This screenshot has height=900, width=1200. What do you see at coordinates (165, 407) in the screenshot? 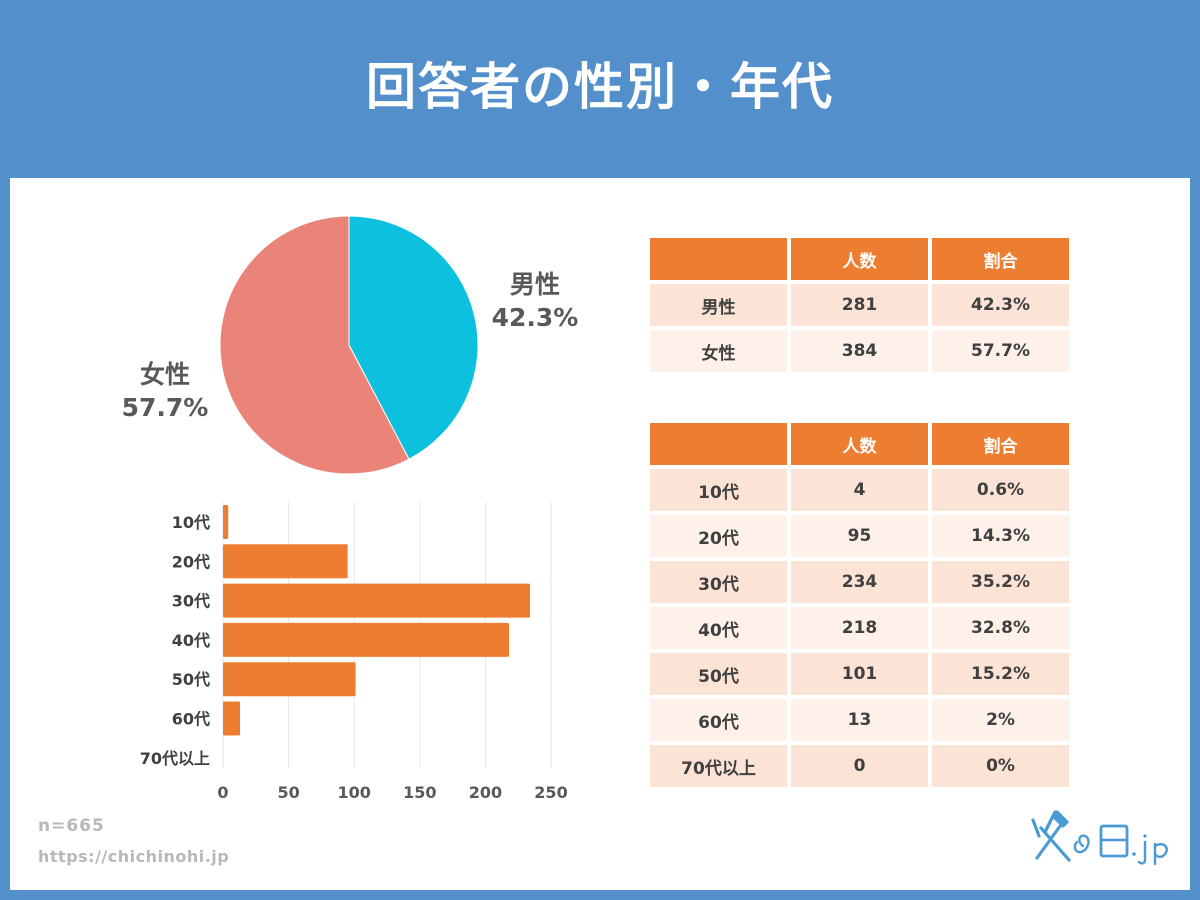
I see `pie-label-female-value: 57.7%` at bounding box center [165, 407].